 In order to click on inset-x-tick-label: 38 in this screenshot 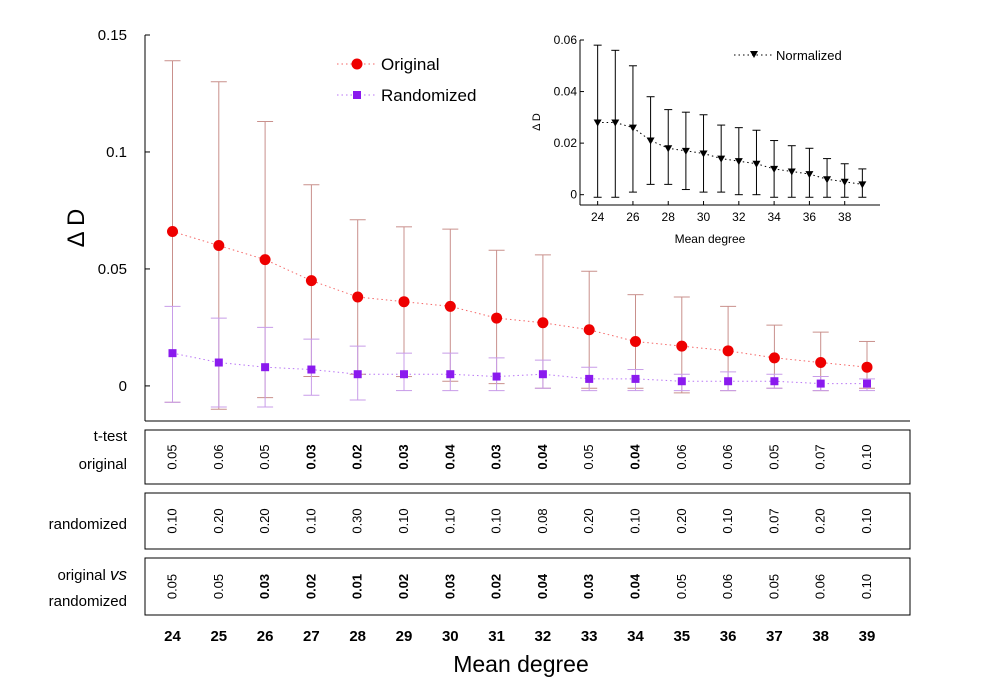, I will do `click(845, 217)`.